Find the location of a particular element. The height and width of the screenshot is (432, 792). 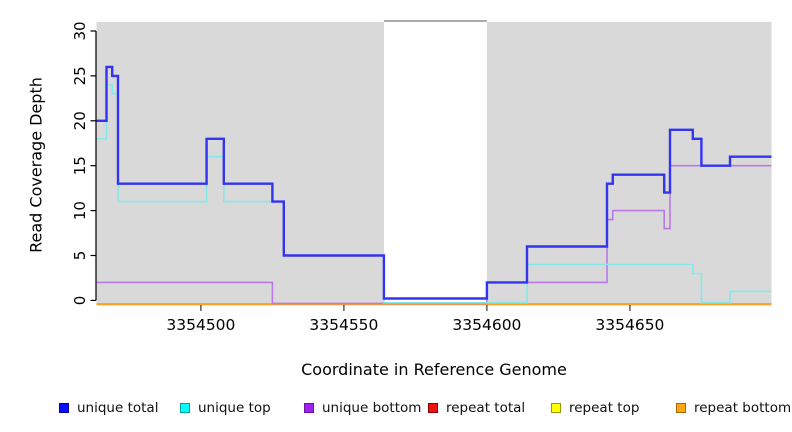

legend-item-repeat-top: repeat top is located at coordinates (595, 408).